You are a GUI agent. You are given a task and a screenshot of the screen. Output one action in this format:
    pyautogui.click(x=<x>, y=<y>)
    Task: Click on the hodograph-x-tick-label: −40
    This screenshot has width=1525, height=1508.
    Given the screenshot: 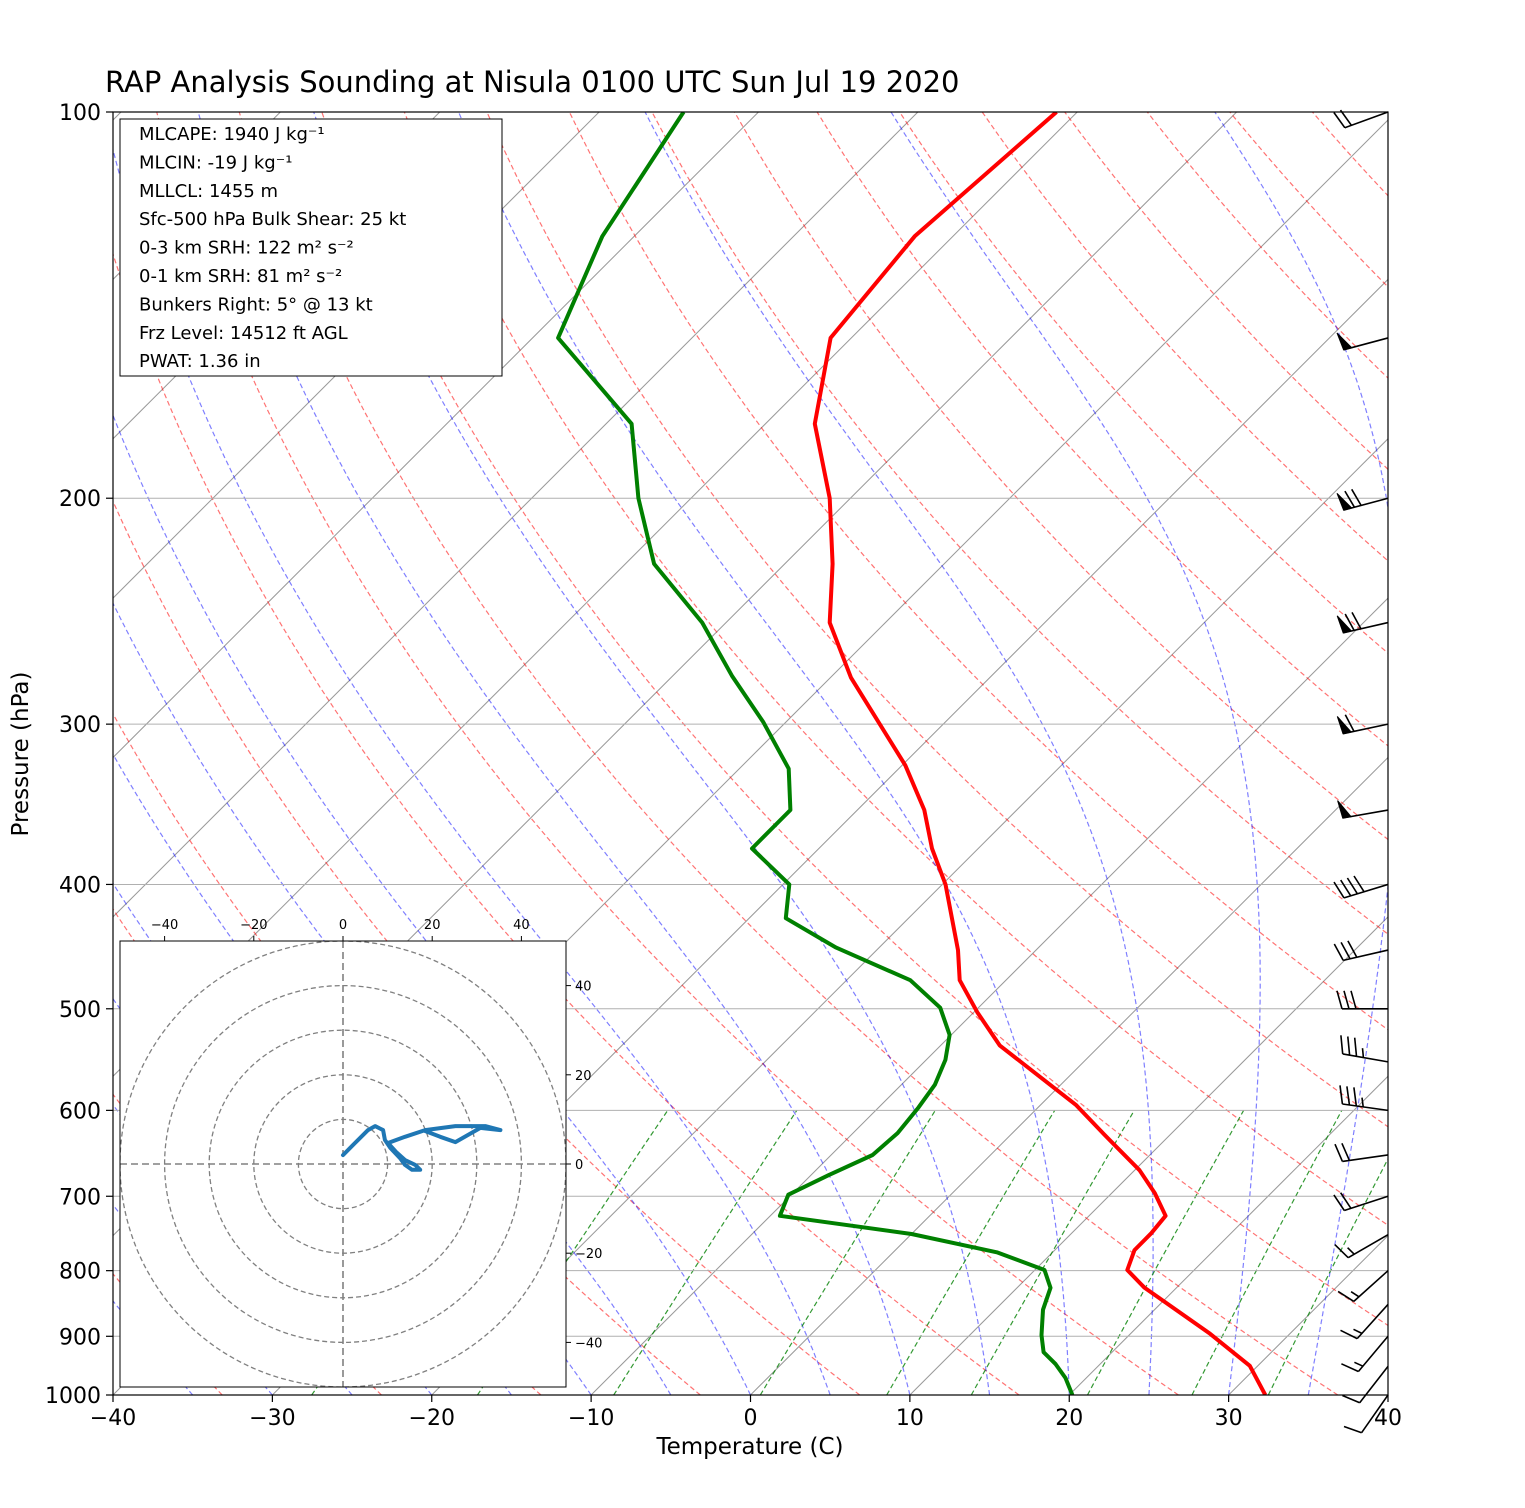 What is the action you would take?
    pyautogui.click(x=164, y=925)
    